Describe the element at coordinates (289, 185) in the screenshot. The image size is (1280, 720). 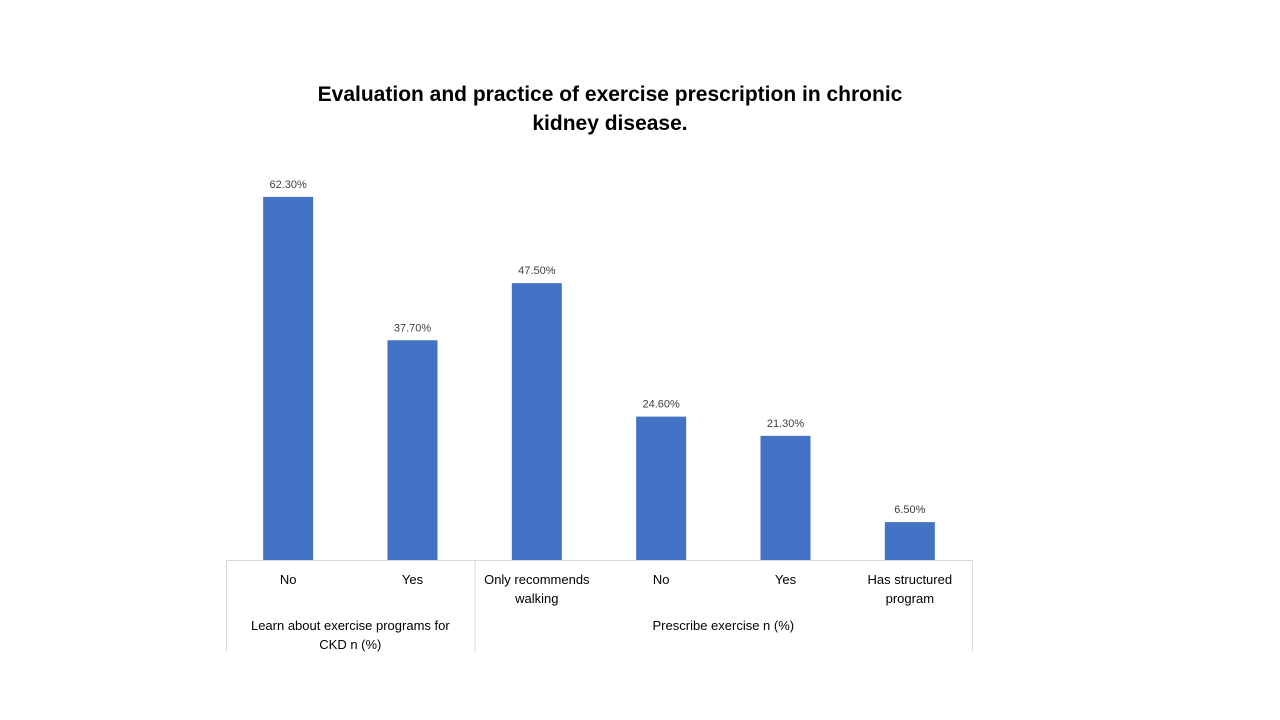
I see `data-label: 62.30%` at that location.